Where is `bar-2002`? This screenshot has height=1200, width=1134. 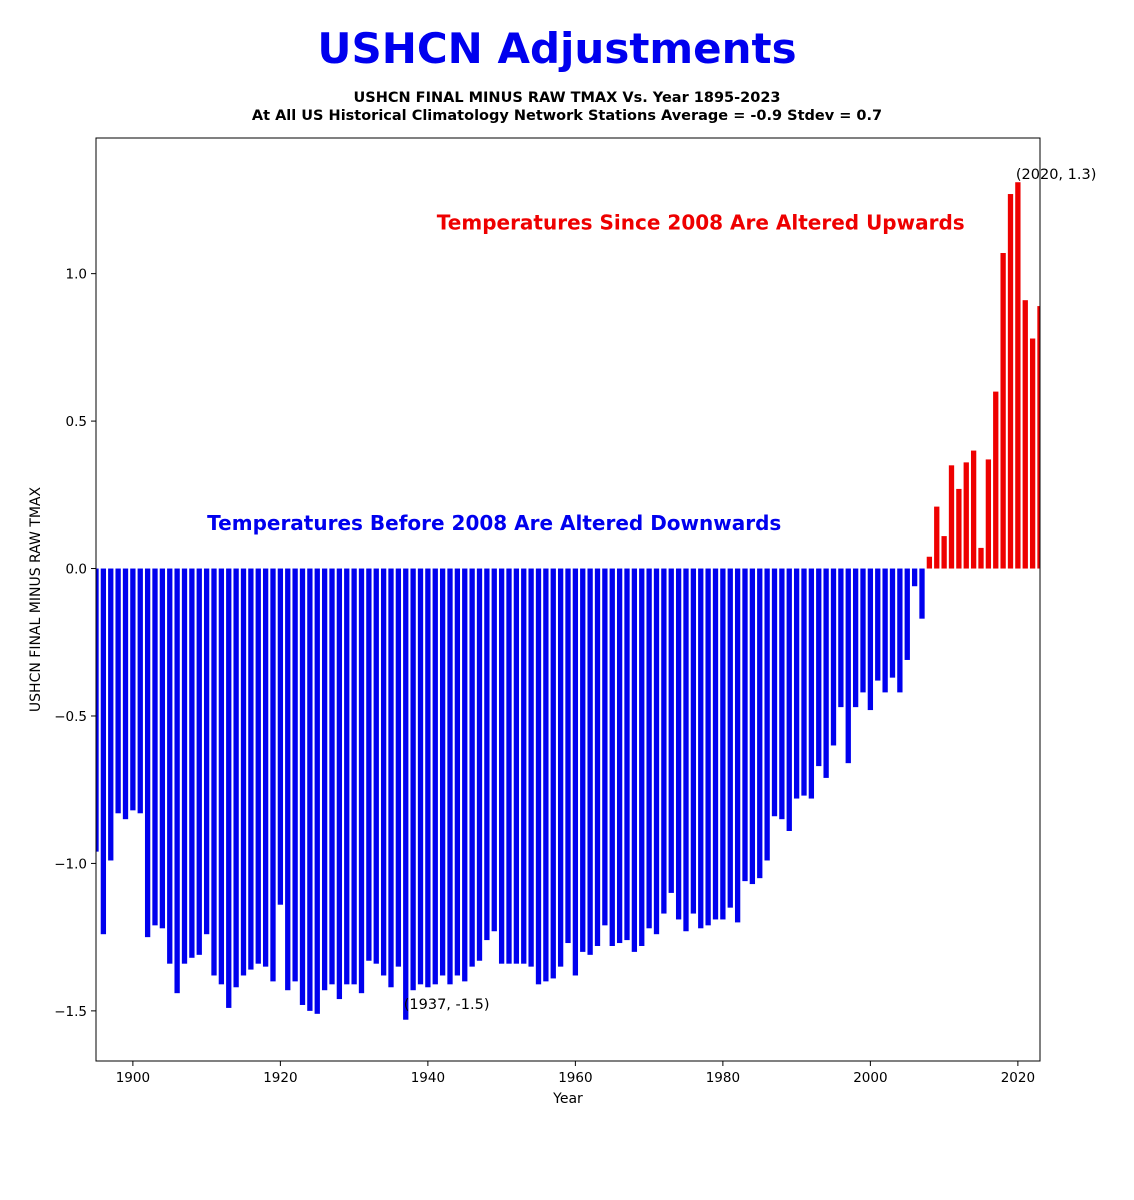
bar-2002 is located at coordinates (885, 630).